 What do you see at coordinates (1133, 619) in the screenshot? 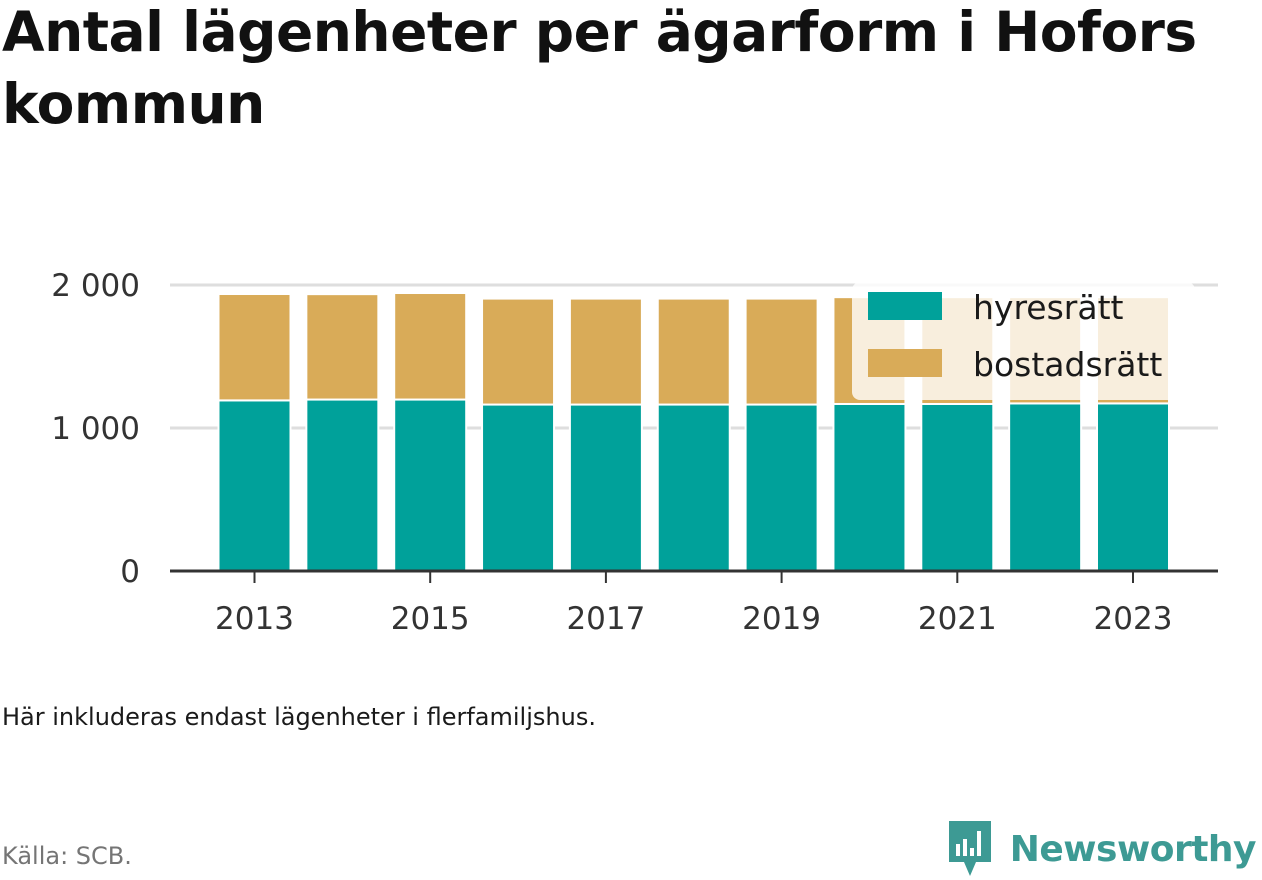
I see `x-tick-label: 2023` at bounding box center [1133, 619].